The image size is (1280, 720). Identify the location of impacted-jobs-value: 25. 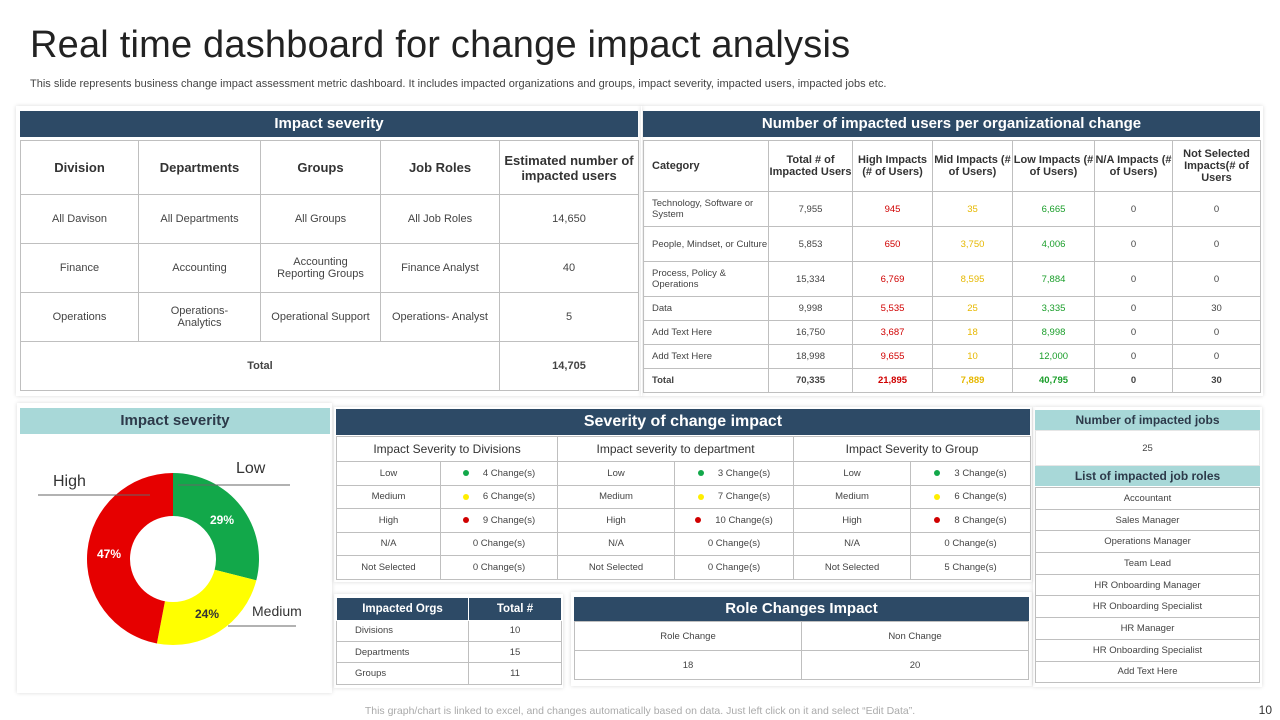
(1147, 448).